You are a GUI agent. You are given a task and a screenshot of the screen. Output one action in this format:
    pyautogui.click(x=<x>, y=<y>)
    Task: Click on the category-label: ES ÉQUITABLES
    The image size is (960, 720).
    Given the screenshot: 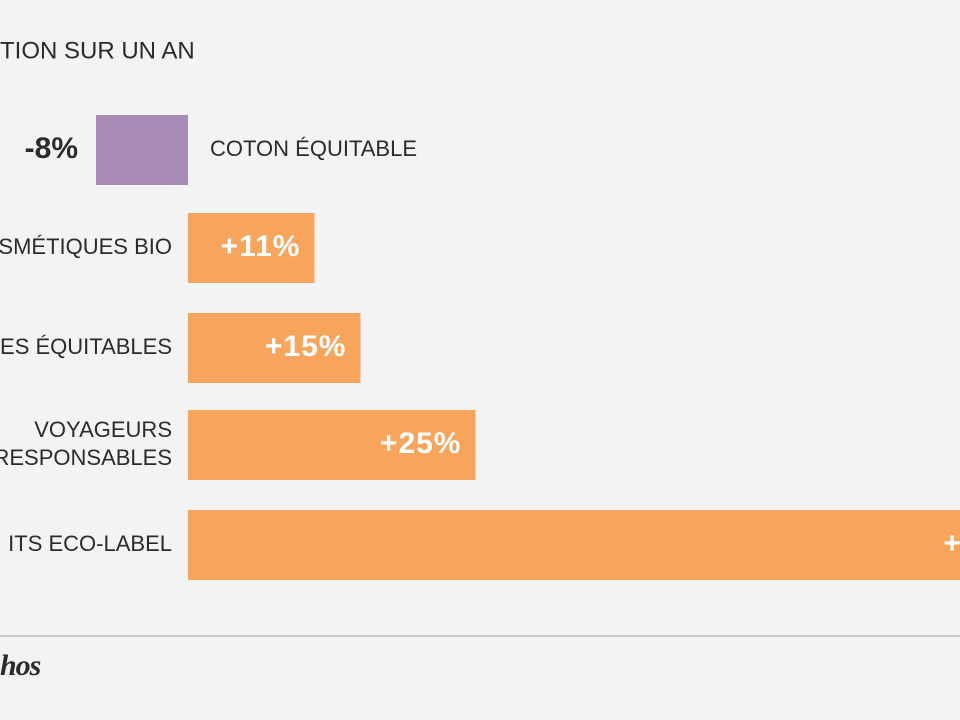 What is the action you would take?
    pyautogui.click(x=86, y=346)
    